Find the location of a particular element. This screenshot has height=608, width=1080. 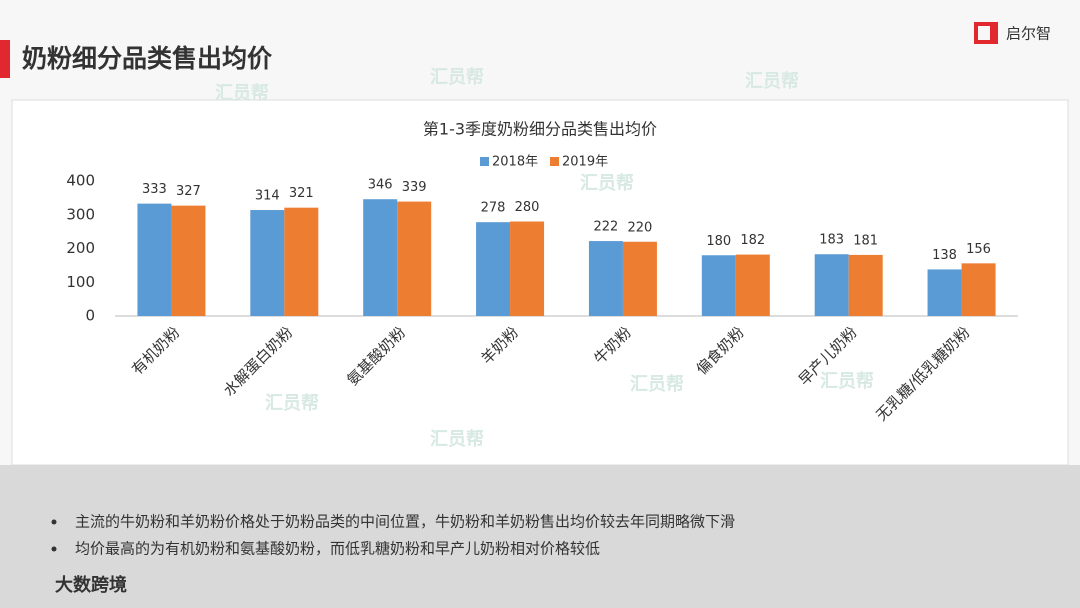

value-label: 180 is located at coordinates (718, 241).